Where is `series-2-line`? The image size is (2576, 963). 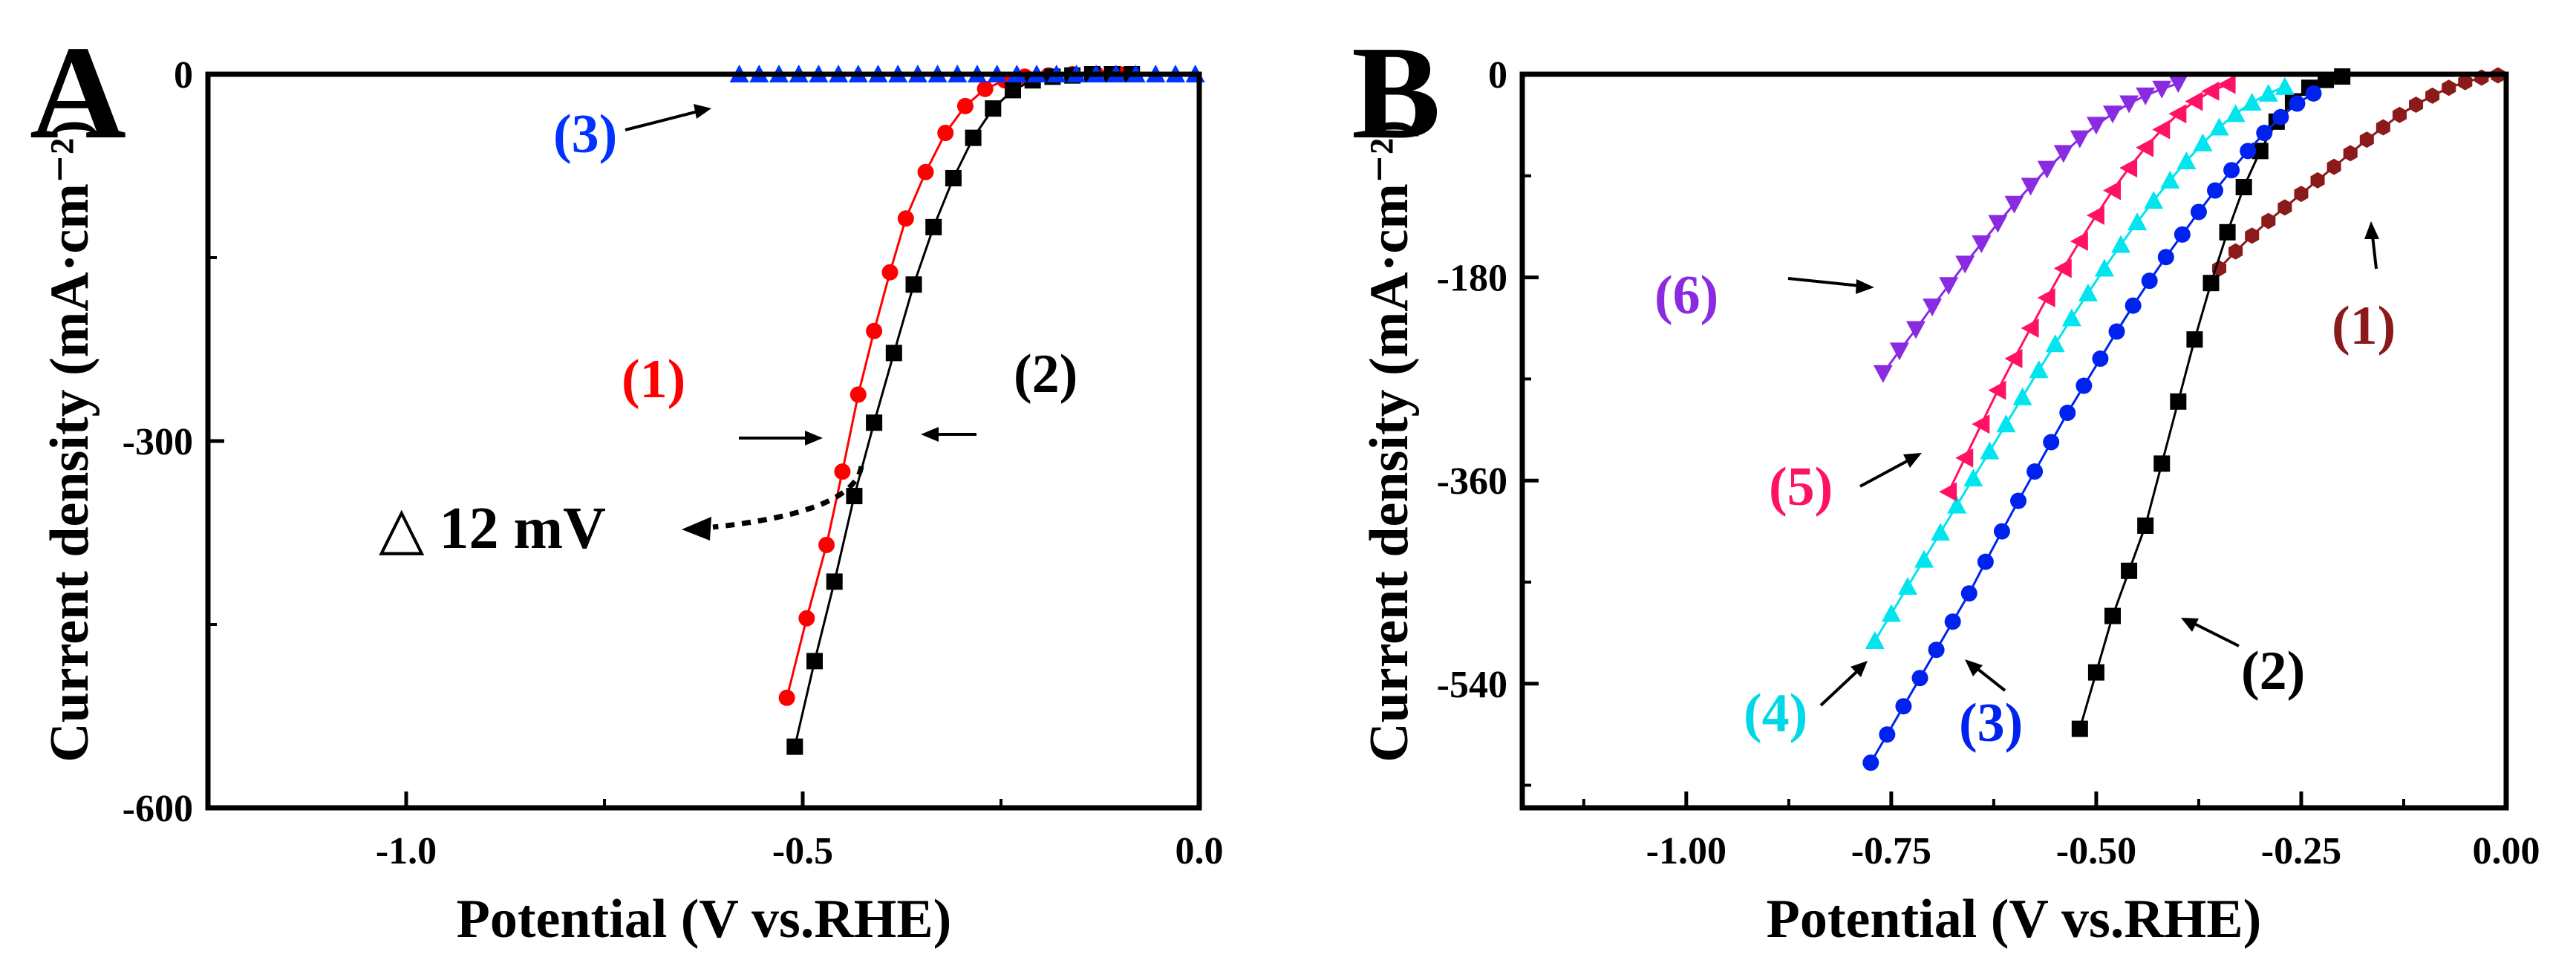
series-2-line is located at coordinates (962, 410).